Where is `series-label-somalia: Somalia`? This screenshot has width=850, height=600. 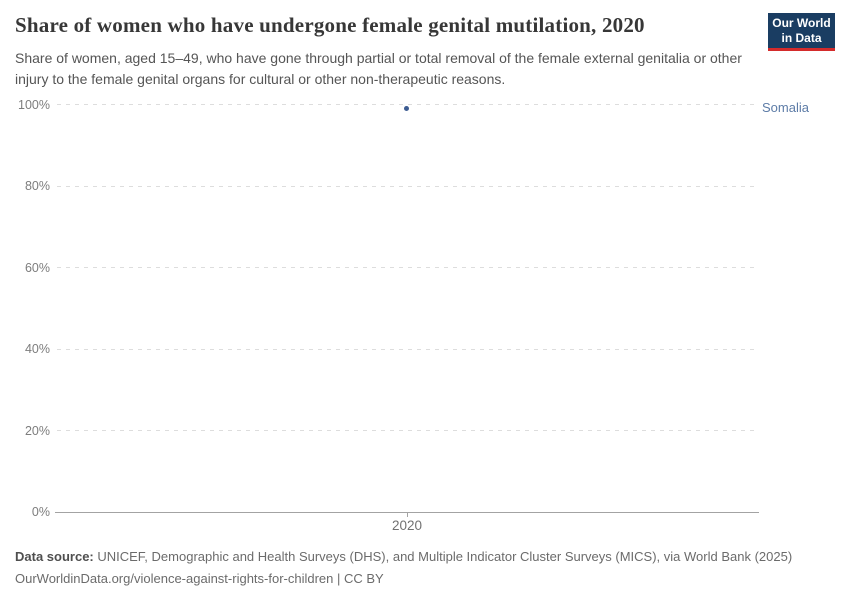
series-label-somalia: Somalia is located at coordinates (785, 108).